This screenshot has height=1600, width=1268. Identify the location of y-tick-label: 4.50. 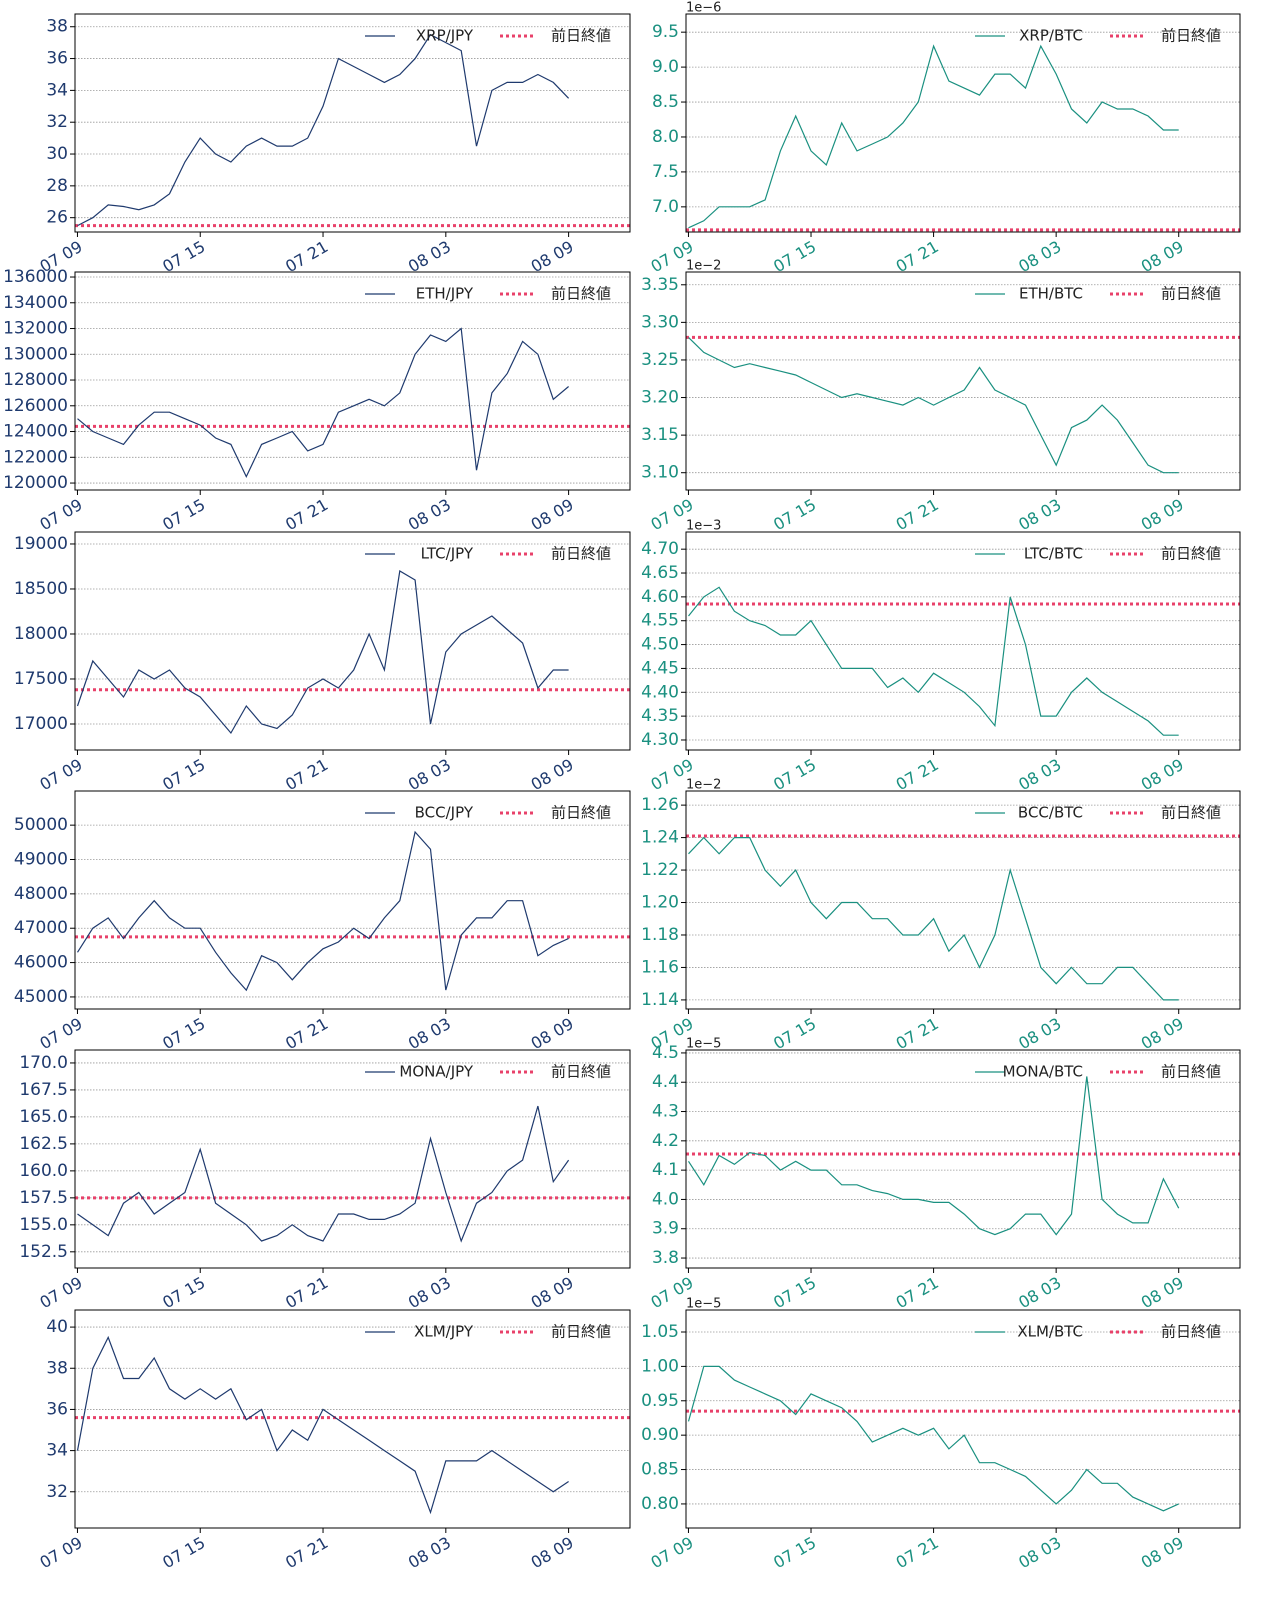
(660, 645).